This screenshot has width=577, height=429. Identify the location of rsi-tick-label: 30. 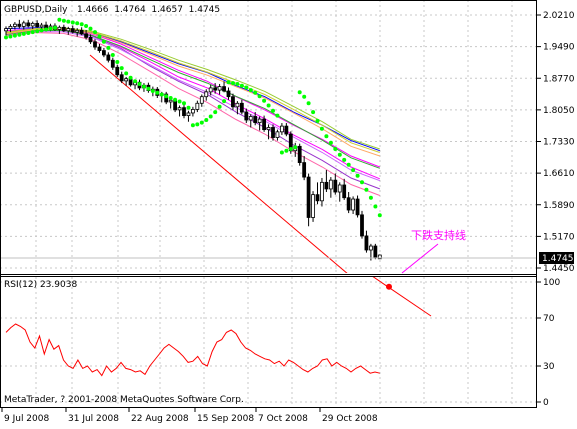
(549, 367).